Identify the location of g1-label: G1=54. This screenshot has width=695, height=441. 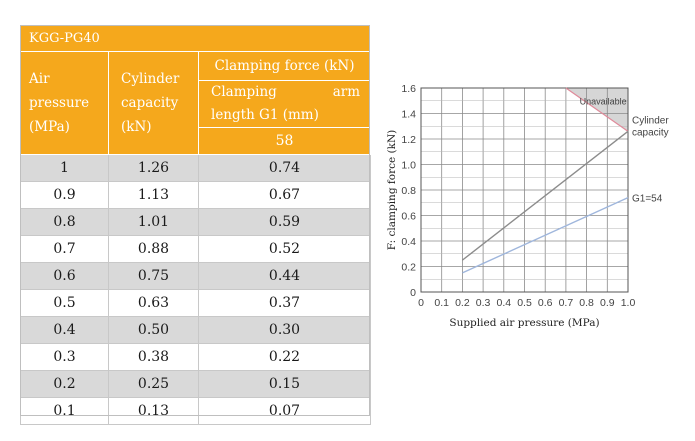
(647, 199).